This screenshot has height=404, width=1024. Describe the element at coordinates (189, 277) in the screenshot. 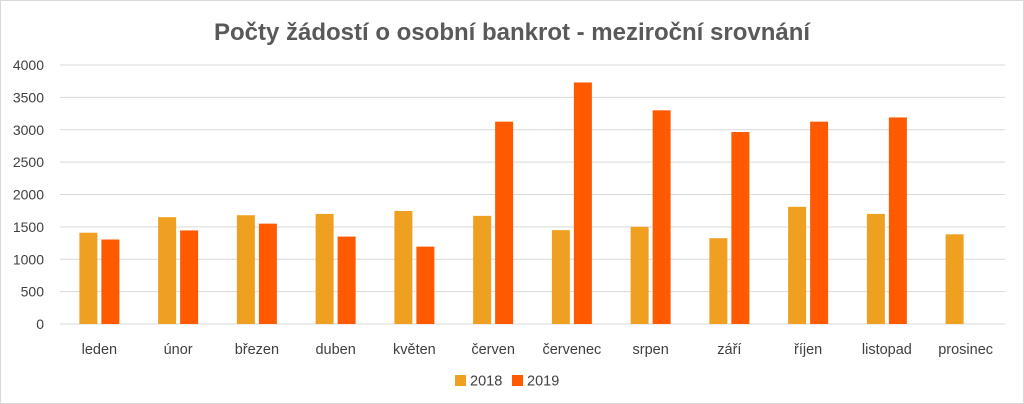

I see `bar-2019-únor` at that location.